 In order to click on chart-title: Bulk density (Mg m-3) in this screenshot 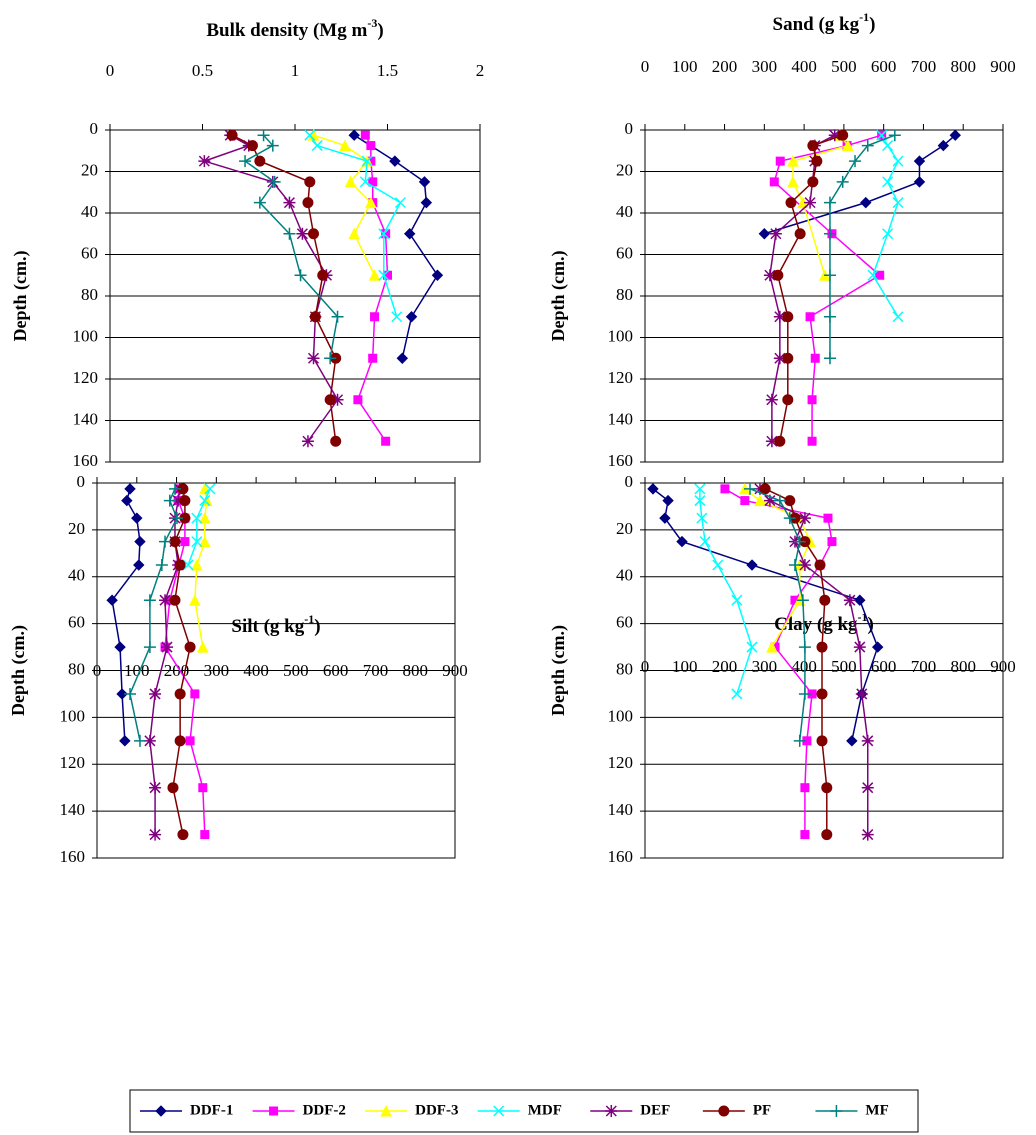, I will do `click(294, 29)`.